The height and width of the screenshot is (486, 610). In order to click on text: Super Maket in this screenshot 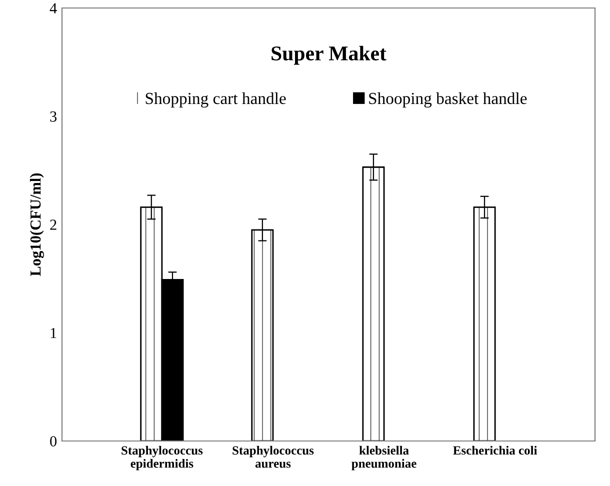, I will do `click(329, 55)`.